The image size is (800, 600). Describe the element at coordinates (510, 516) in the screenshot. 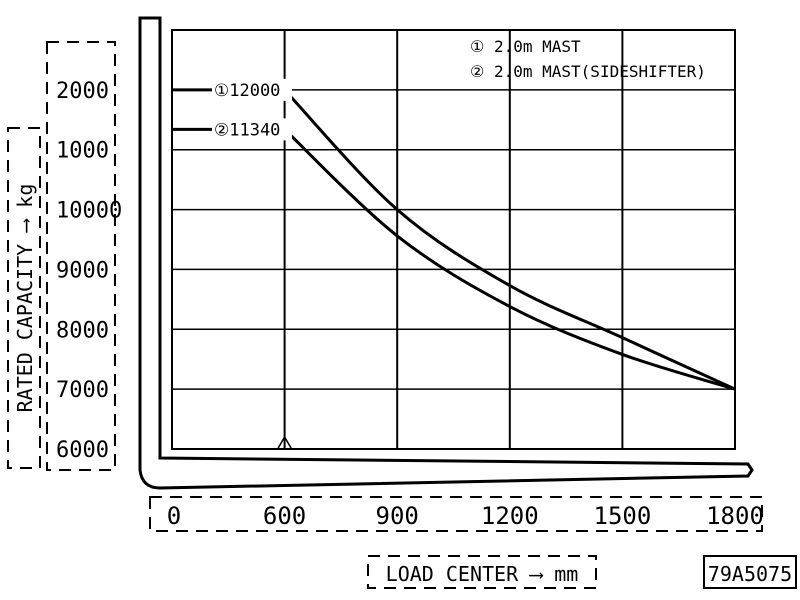

I see `x-tick-label: 1200` at that location.